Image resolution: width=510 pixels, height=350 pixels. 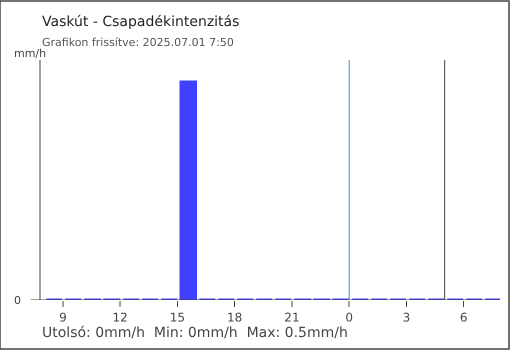 What do you see at coordinates (406, 317) in the screenshot?
I see `x-tick-label: 3` at bounding box center [406, 317].